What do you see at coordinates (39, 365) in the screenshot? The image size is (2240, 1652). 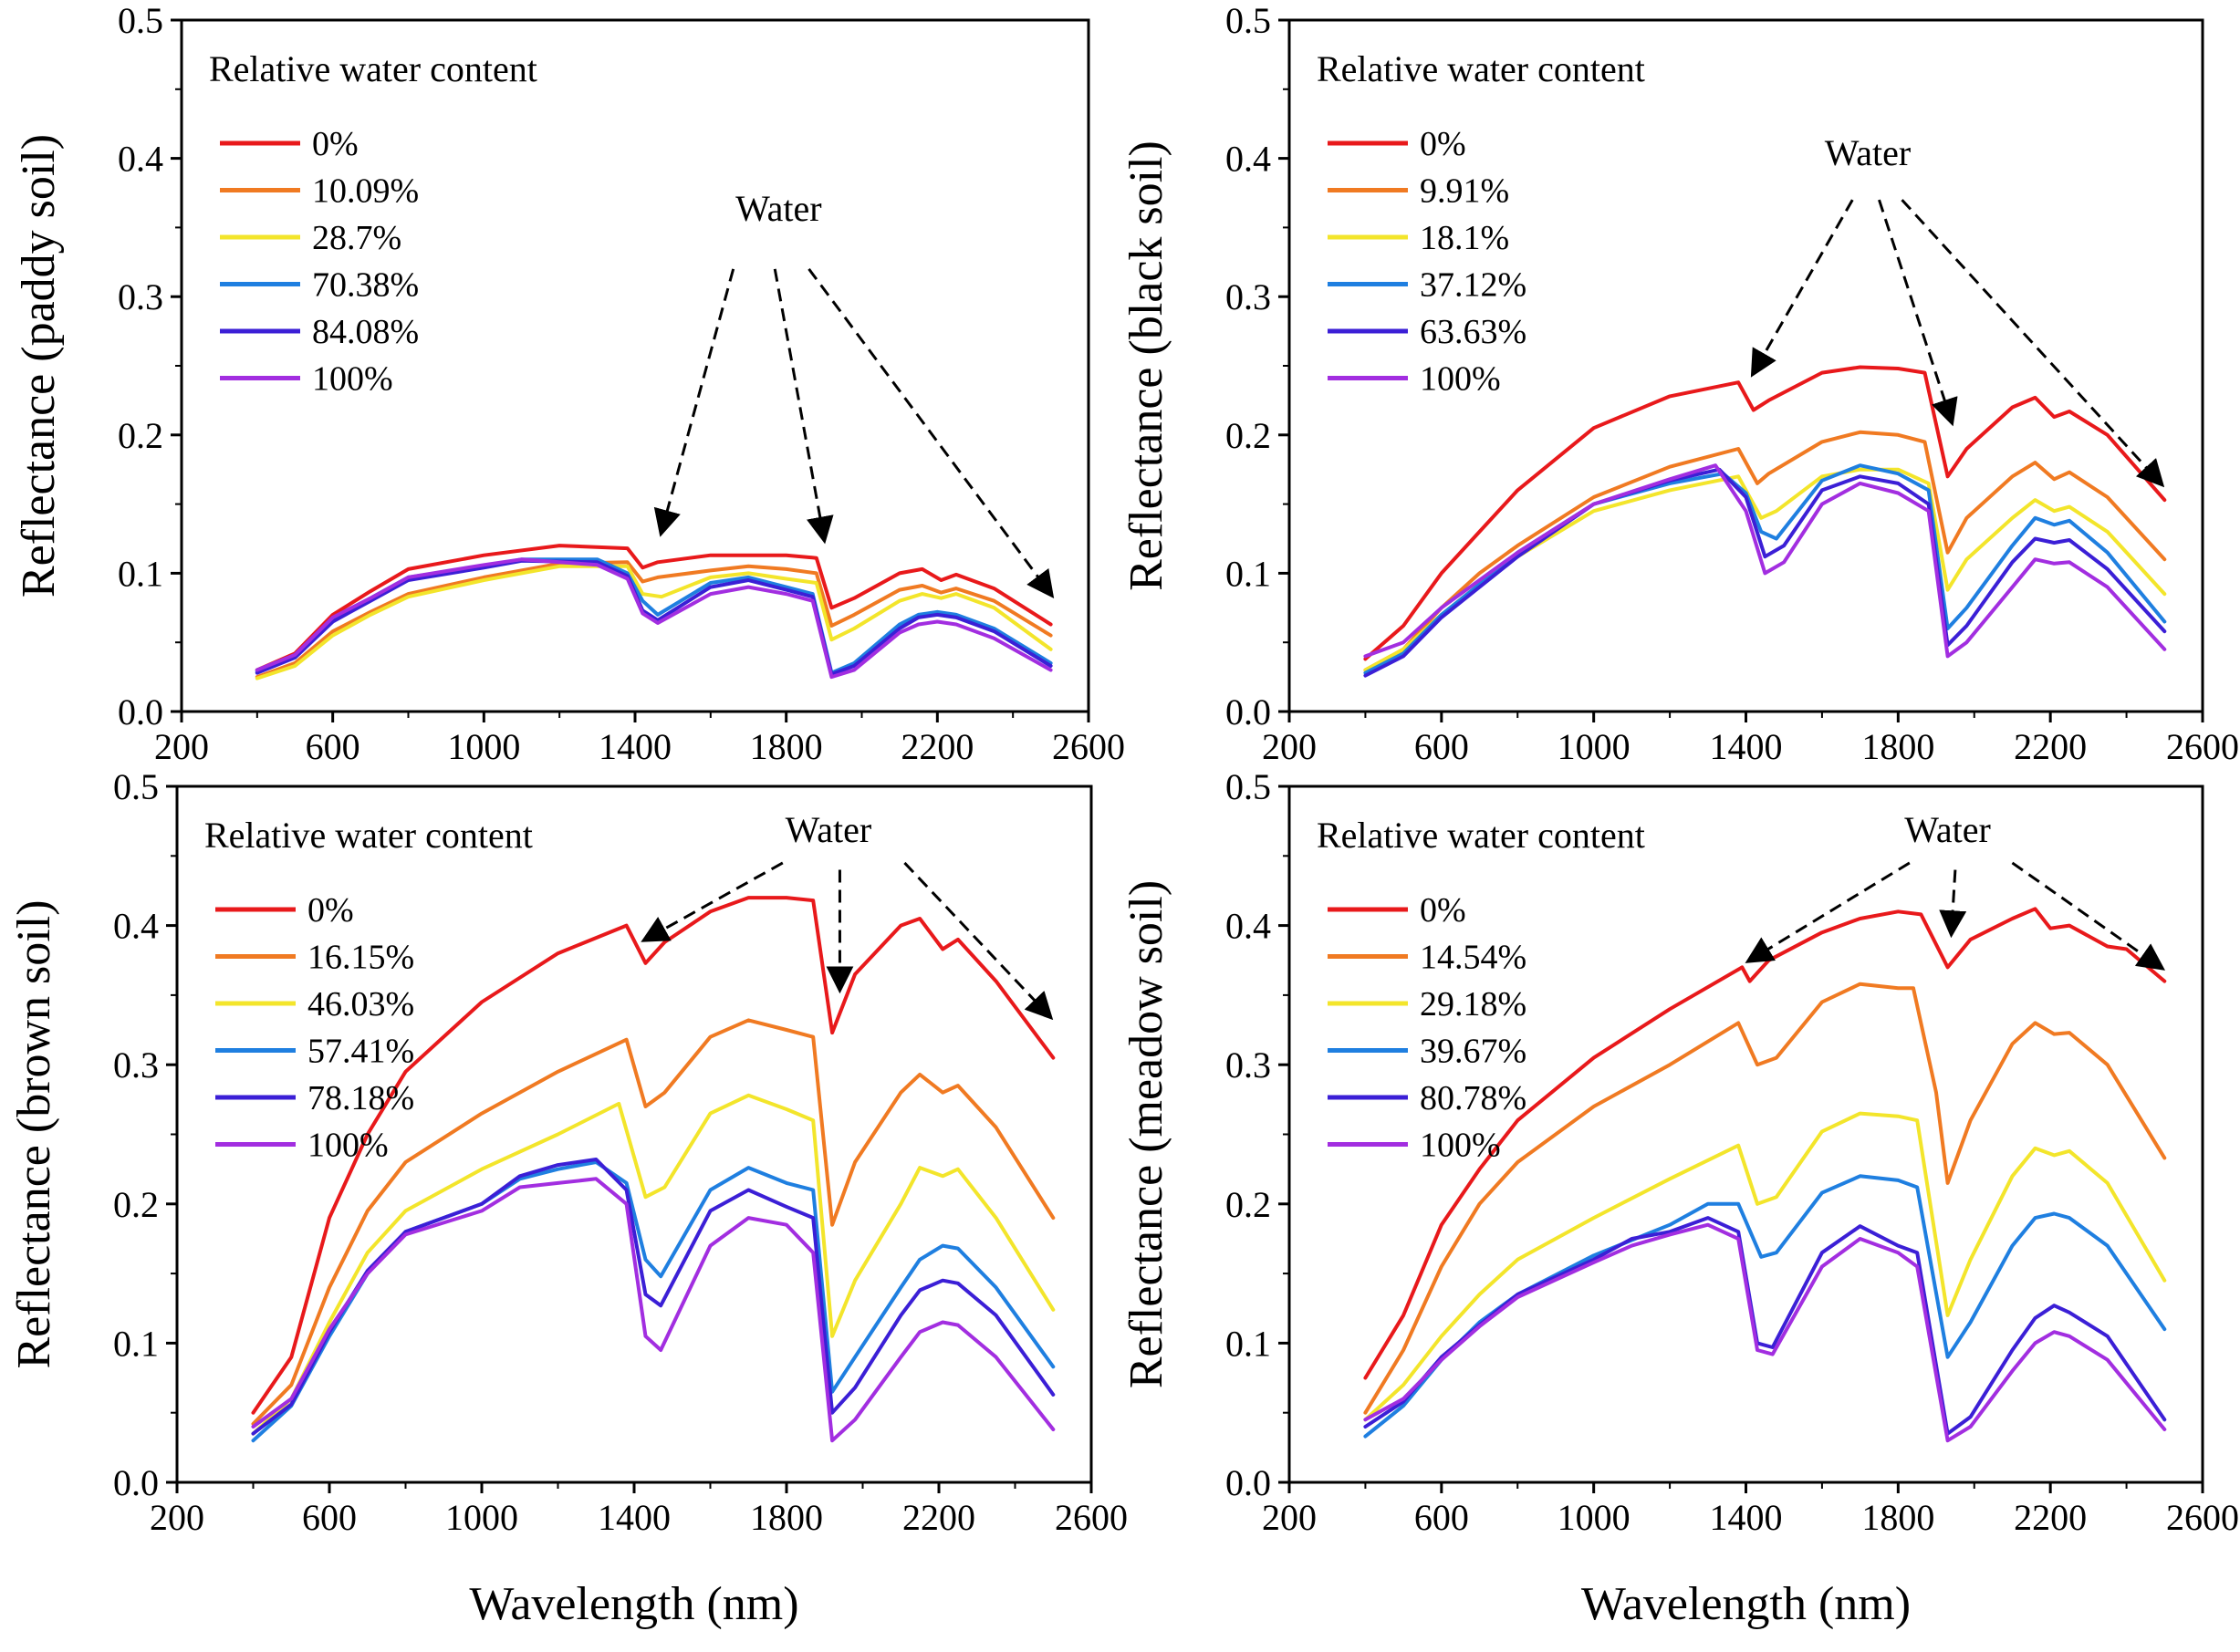 I see `y-axis-label: Reflectance (paddy soil)` at bounding box center [39, 365].